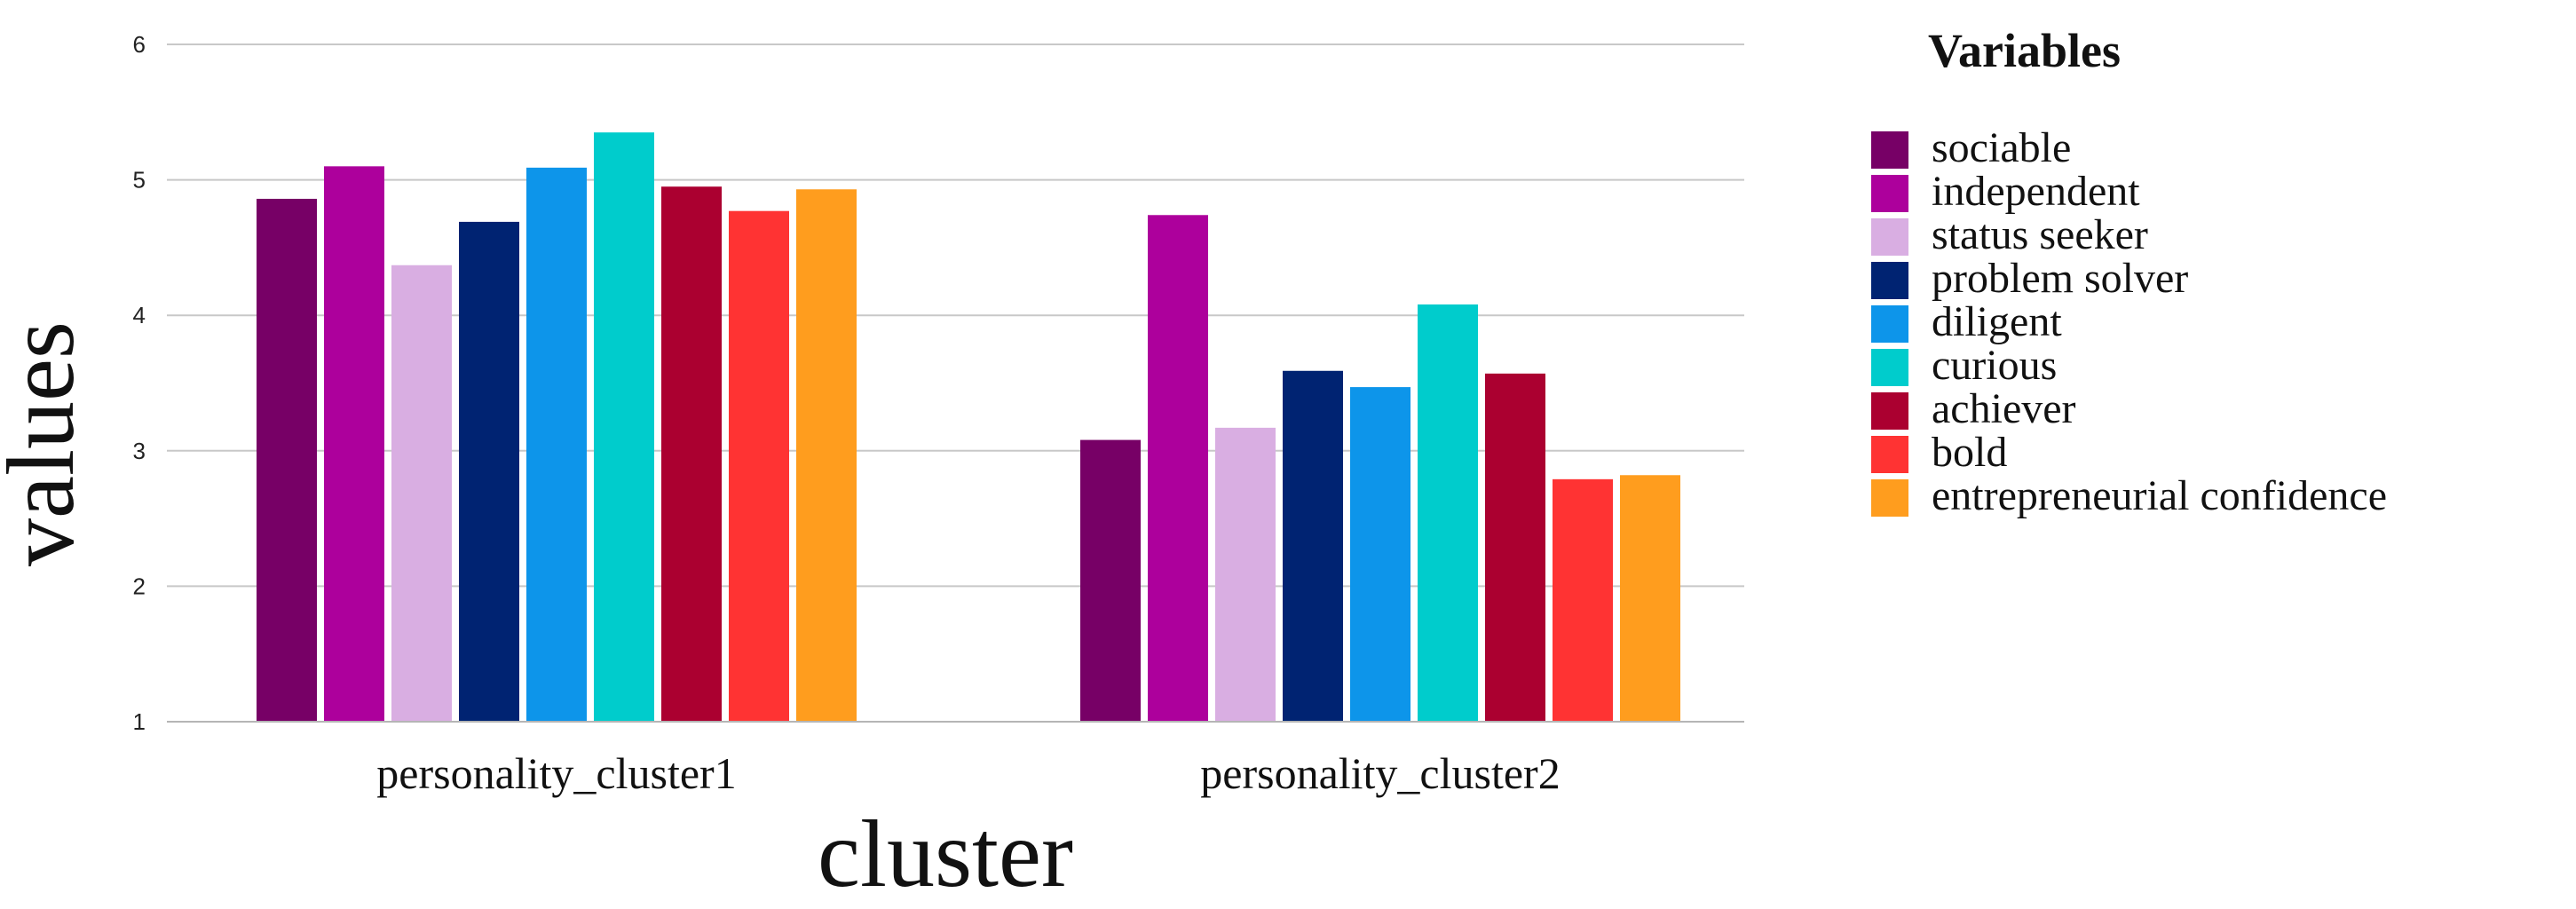  Describe the element at coordinates (1994, 365) in the screenshot. I see `legend-label: curious` at that location.